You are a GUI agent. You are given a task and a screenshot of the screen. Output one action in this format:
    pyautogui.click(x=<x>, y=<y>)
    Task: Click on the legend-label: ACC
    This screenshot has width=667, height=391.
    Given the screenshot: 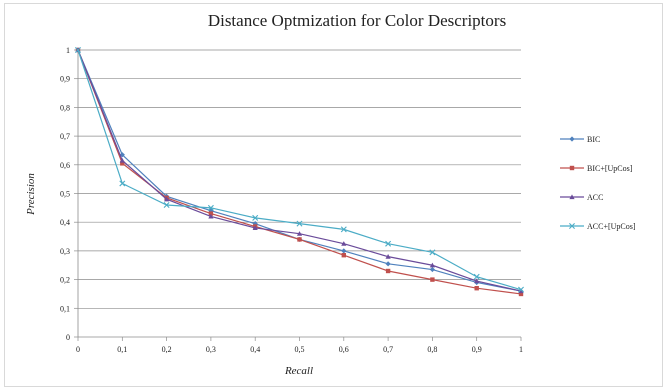 What is the action you would take?
    pyautogui.click(x=595, y=197)
    